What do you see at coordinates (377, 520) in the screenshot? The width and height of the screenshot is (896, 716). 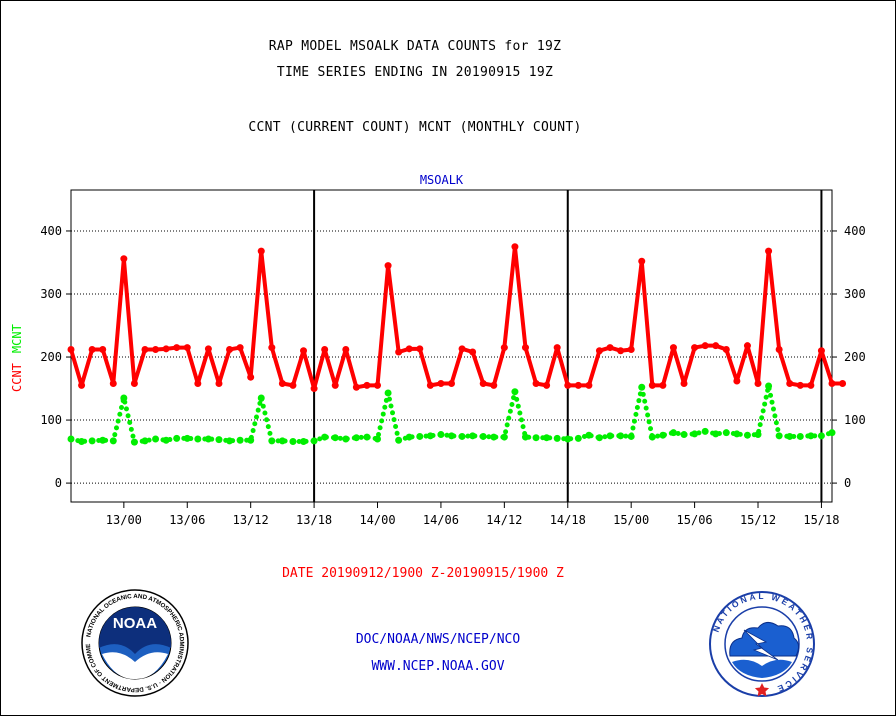 I see `x-tick-label: 14/00` at bounding box center [377, 520].